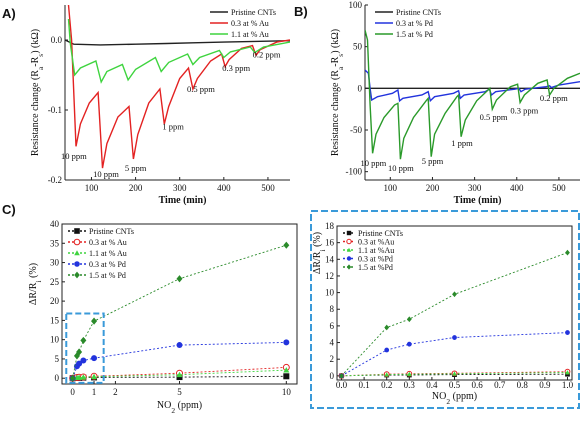 The image size is (582, 422). I want to click on legend-label-b: 0.3 at % Pd, so click(414, 23).